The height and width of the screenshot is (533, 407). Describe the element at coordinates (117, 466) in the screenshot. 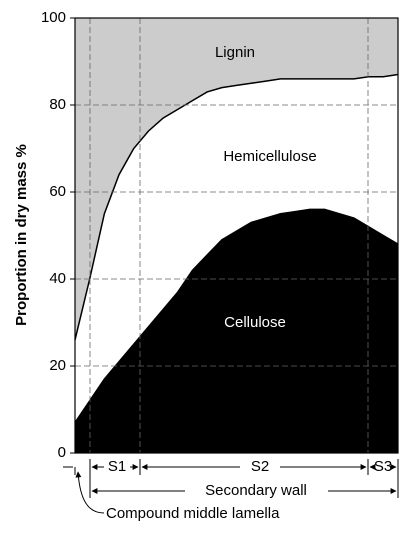

I see `region-label: S1` at that location.